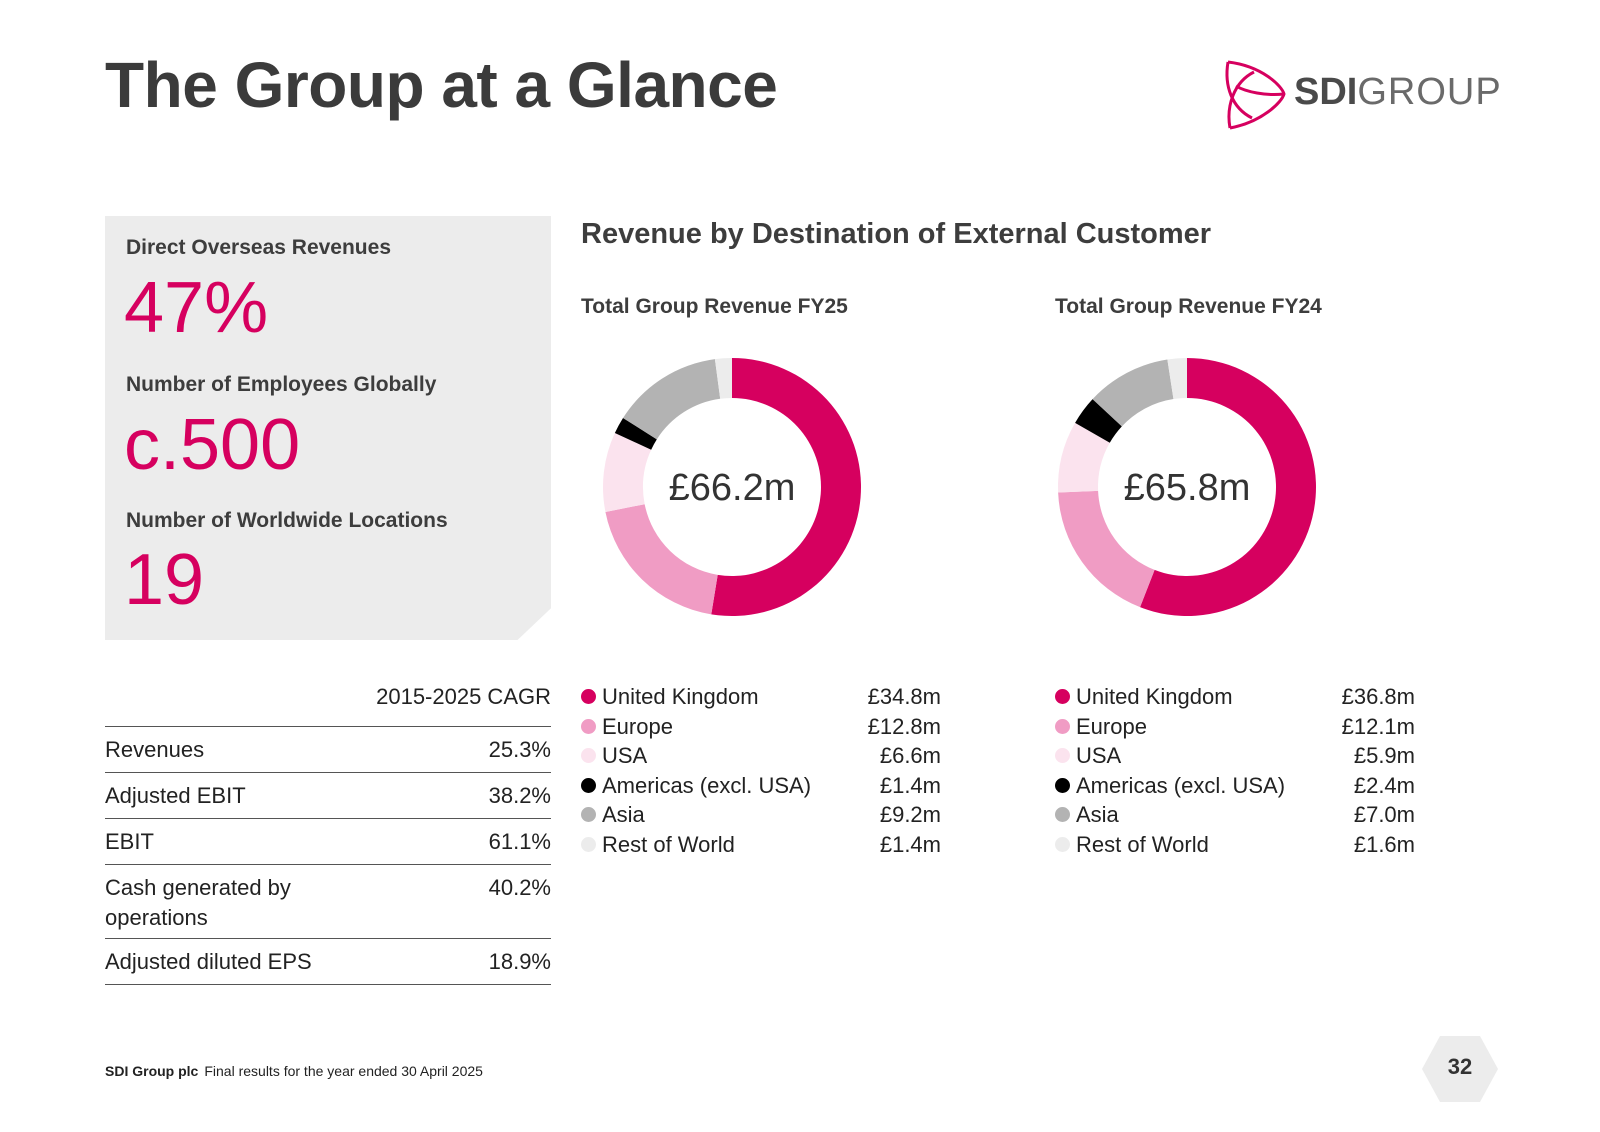  Describe the element at coordinates (519, 795) in the screenshot. I see `cagr-row-value: 38.2%` at that location.